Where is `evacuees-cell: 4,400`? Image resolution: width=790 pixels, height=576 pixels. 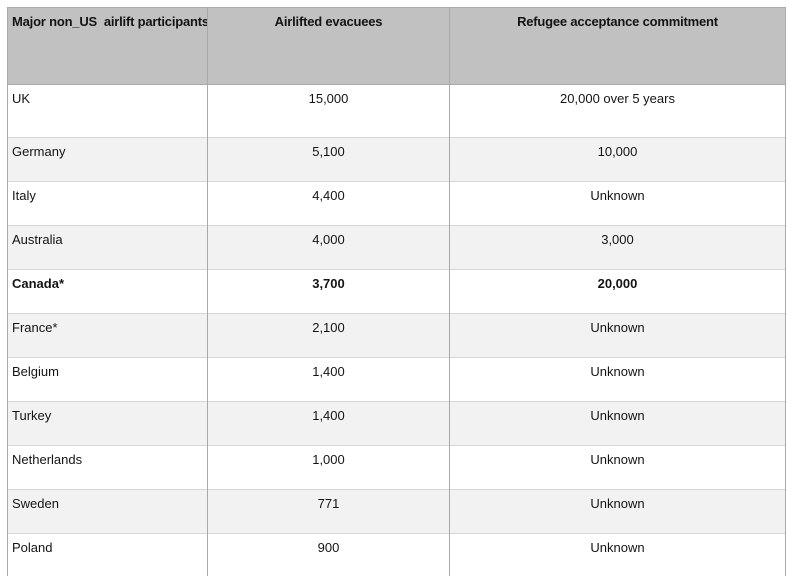 evacuees-cell: 4,400 is located at coordinates (328, 203).